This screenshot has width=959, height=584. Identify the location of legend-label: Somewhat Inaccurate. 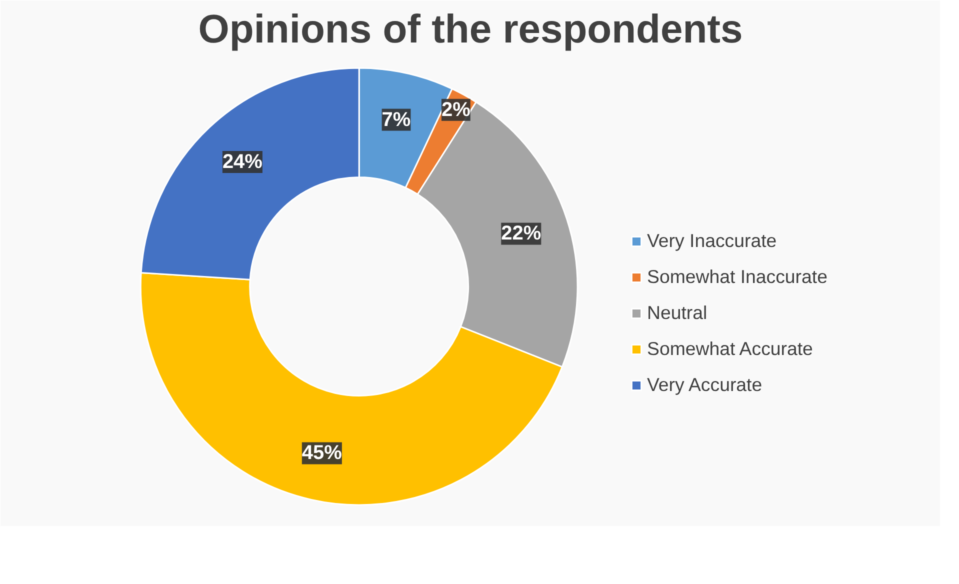
(737, 277).